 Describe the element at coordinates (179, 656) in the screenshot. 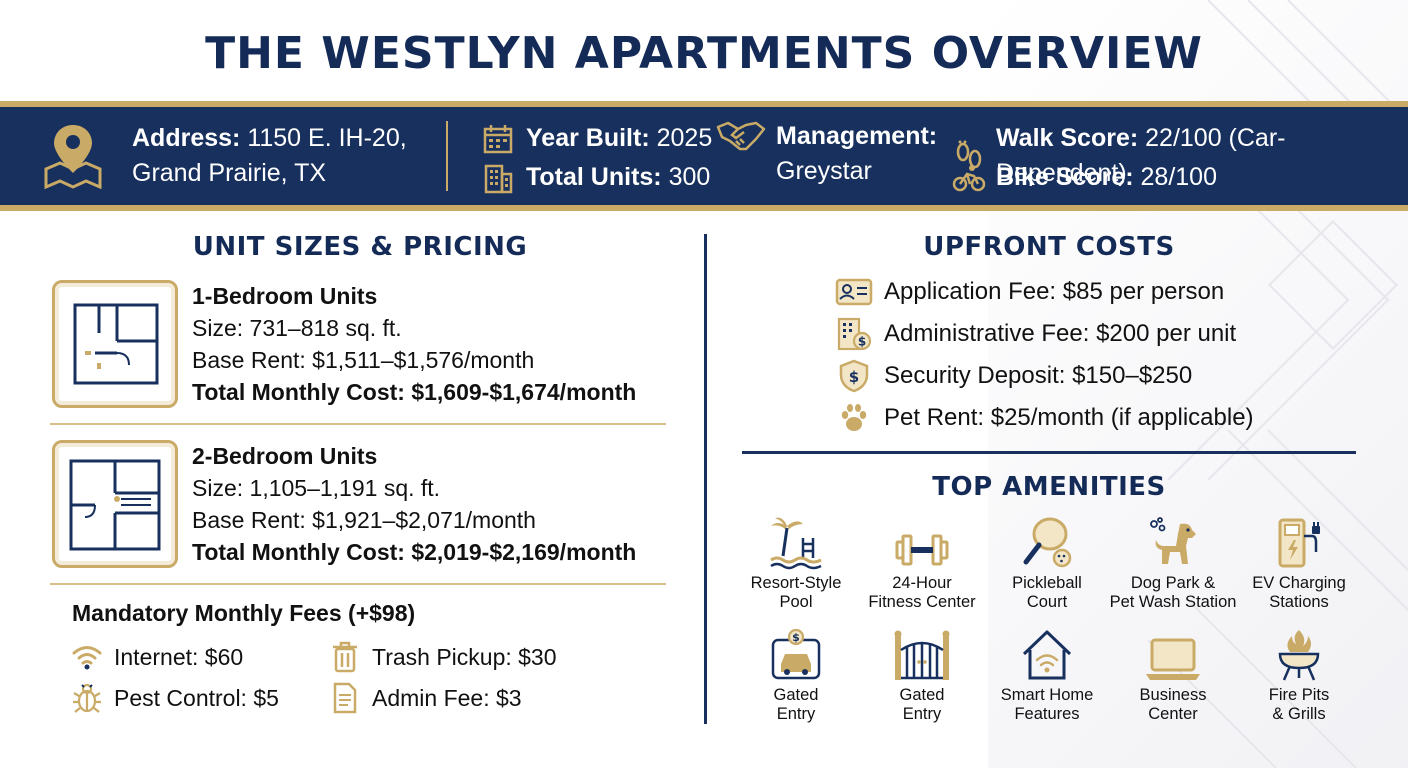

I see `fee-label: Internet: $60` at that location.